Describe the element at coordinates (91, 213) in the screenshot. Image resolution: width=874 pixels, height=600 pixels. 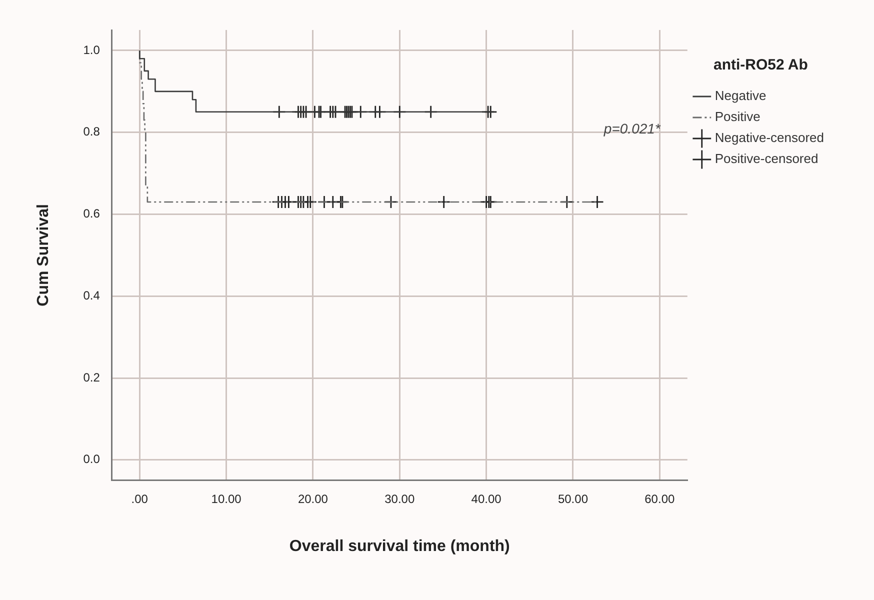
I see `y-tick-label: 0.6` at that location.